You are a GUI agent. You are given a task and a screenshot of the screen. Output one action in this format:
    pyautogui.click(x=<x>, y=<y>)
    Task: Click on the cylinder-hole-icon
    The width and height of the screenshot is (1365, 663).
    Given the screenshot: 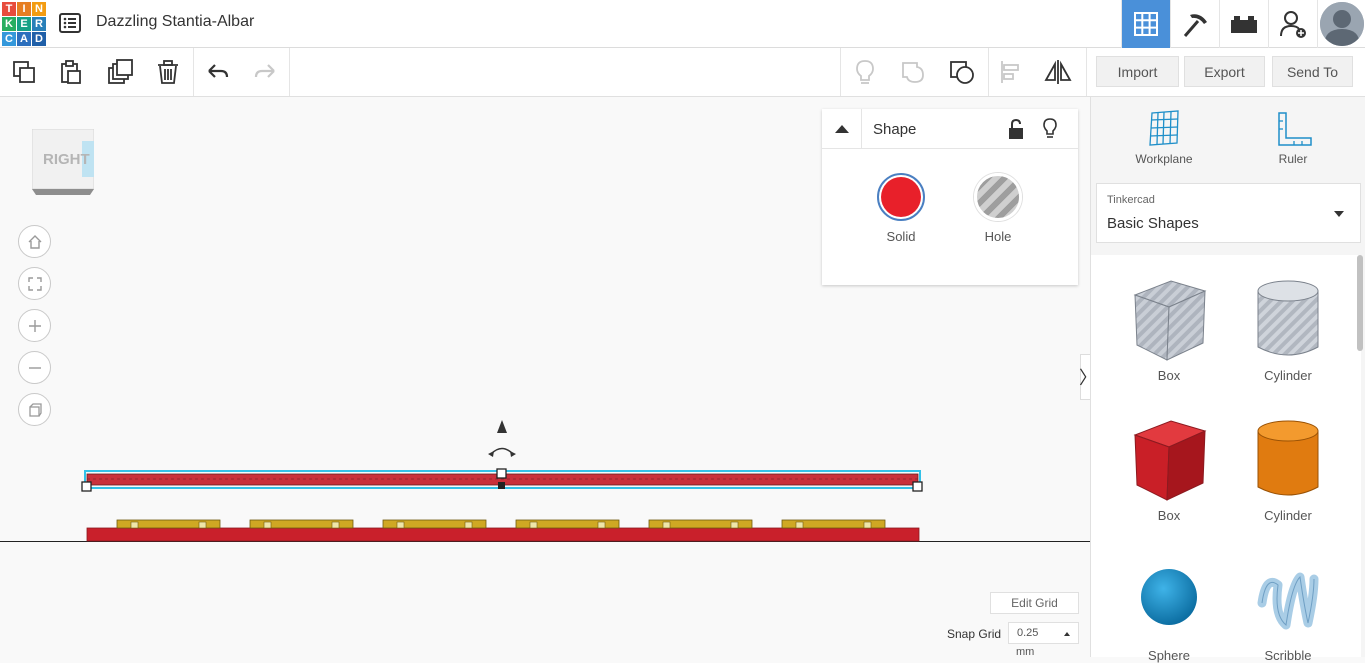 What is the action you would take?
    pyautogui.click(x=1288, y=318)
    